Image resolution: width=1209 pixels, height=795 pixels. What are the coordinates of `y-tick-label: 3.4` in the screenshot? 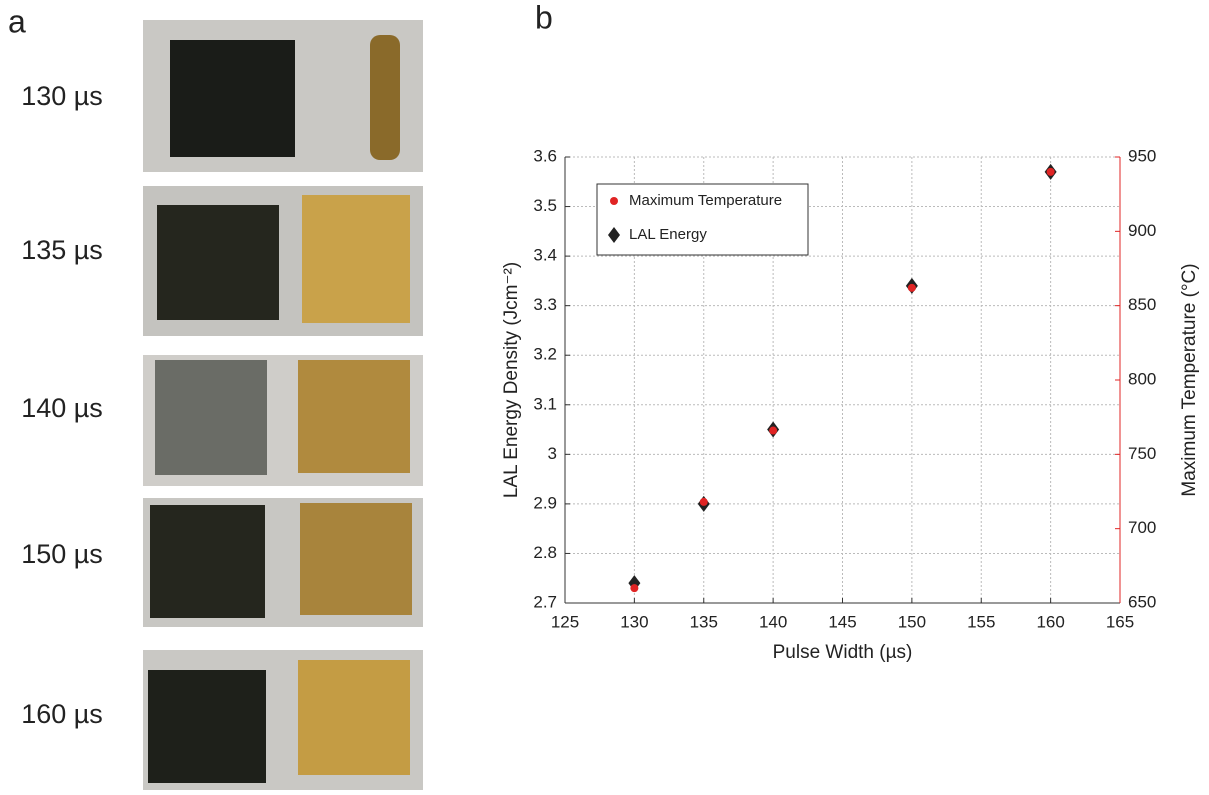 It's located at (545, 255).